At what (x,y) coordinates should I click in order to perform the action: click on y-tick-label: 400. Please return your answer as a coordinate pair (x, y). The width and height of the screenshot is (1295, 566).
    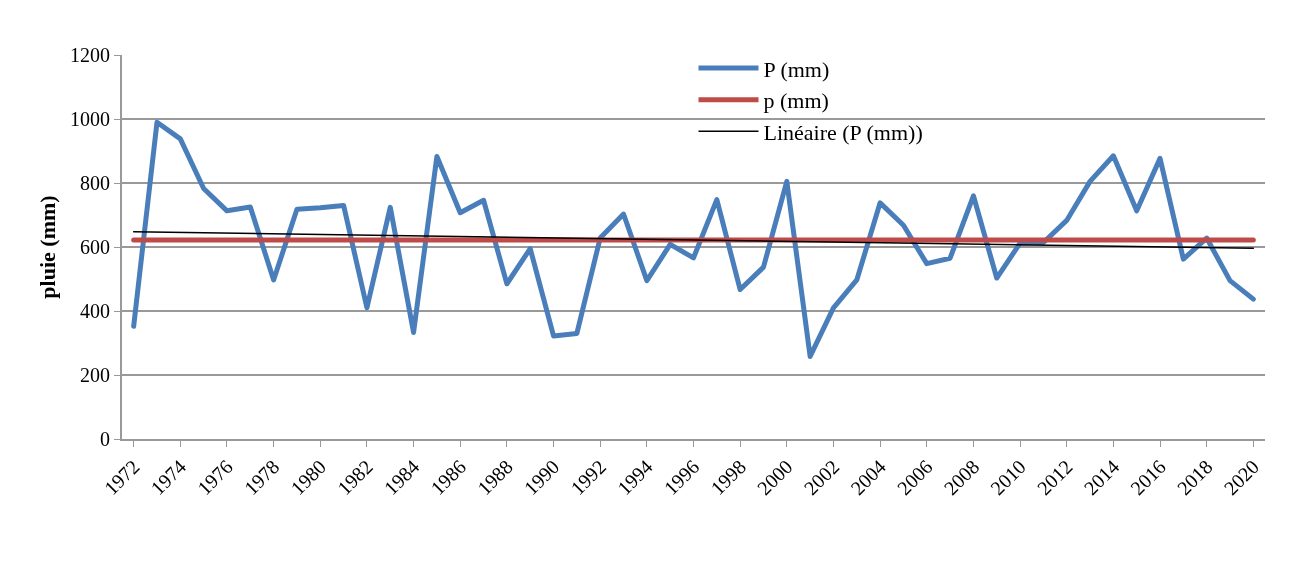
    Looking at the image, I should click on (95, 311).